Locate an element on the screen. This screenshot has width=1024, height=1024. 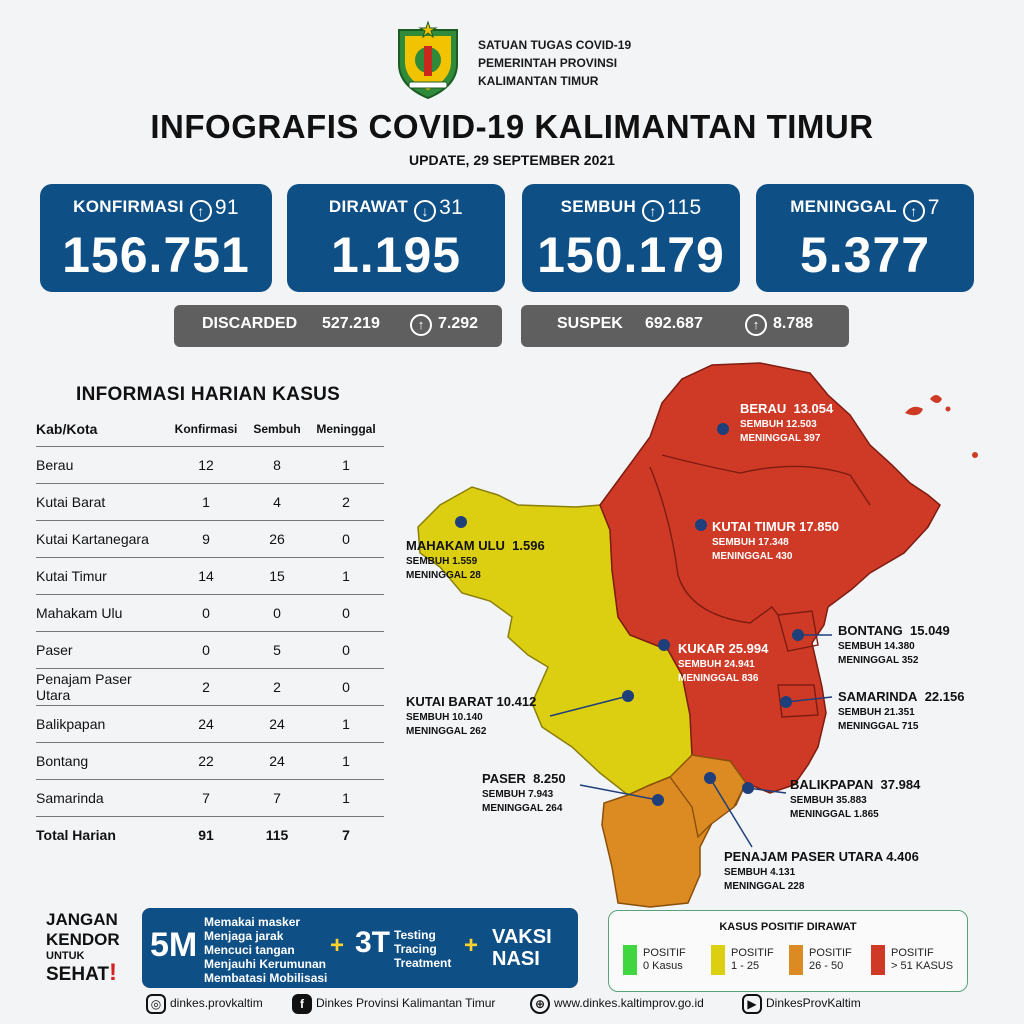
cell-sembuh: 15 is located at coordinates (277, 576).